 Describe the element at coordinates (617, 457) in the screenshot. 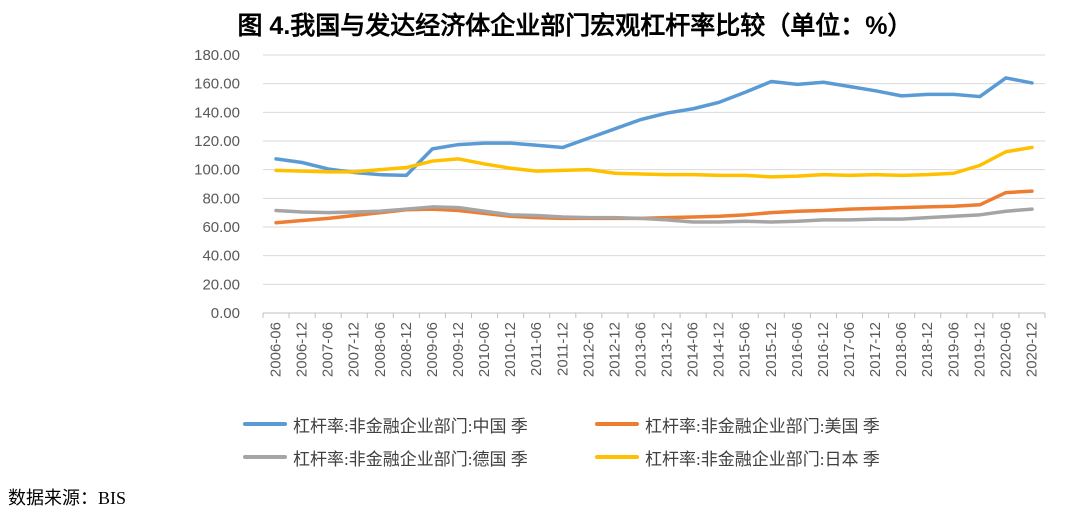

I see `legend-swatch-japan-line` at that location.